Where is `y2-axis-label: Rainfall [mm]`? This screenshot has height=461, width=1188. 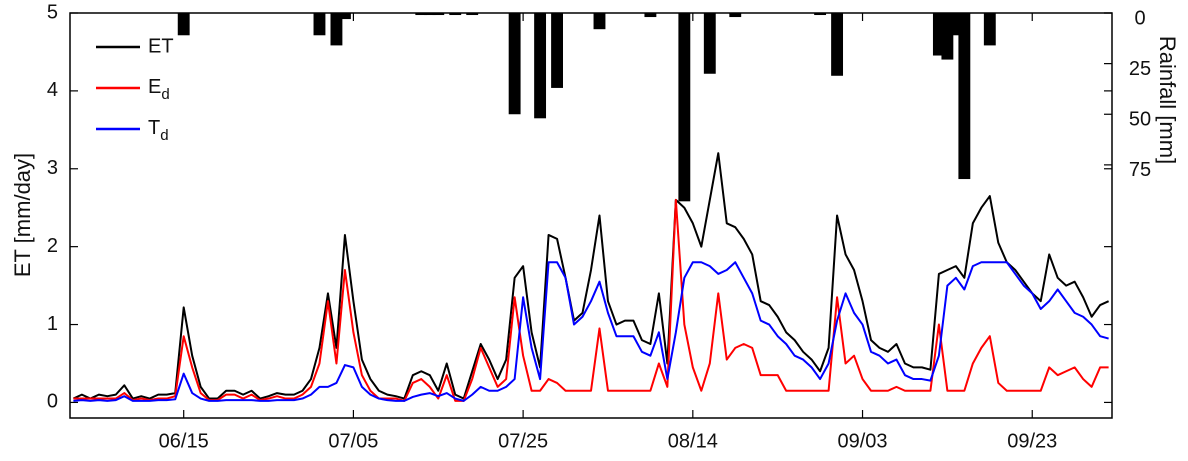
y2-axis-label: Rainfall [mm] is located at coordinates (1167, 100).